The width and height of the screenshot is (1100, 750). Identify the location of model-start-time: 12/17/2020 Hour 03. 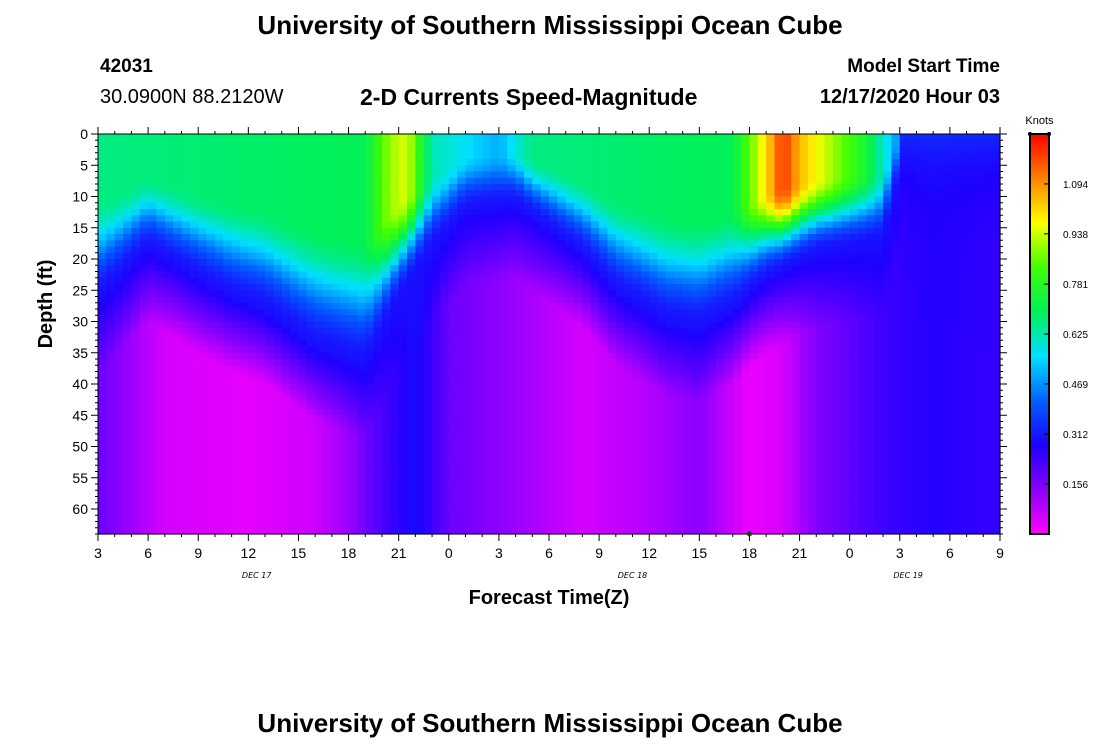
(909, 97).